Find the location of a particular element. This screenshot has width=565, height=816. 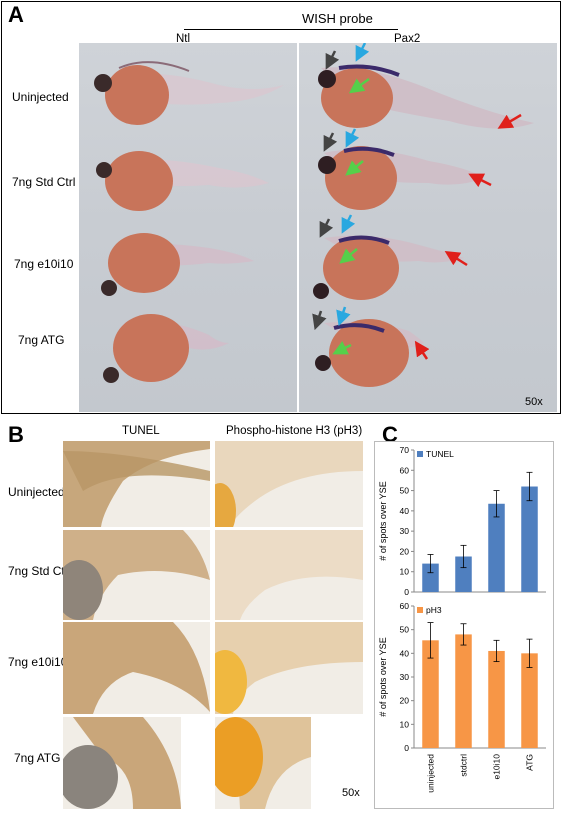

panel-b-magnification: 50x is located at coordinates (351, 793).